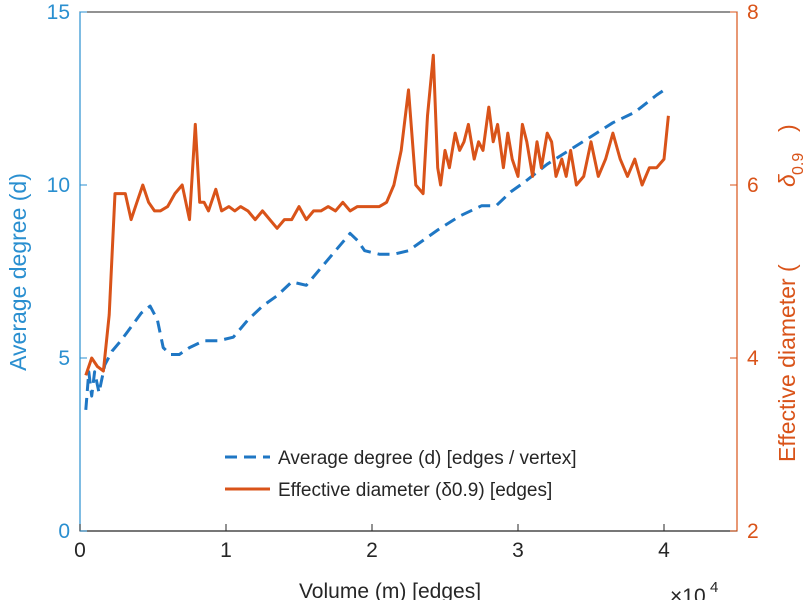  Describe the element at coordinates (798, 164) in the screenshot. I see `svg-text: 0.9` at that location.